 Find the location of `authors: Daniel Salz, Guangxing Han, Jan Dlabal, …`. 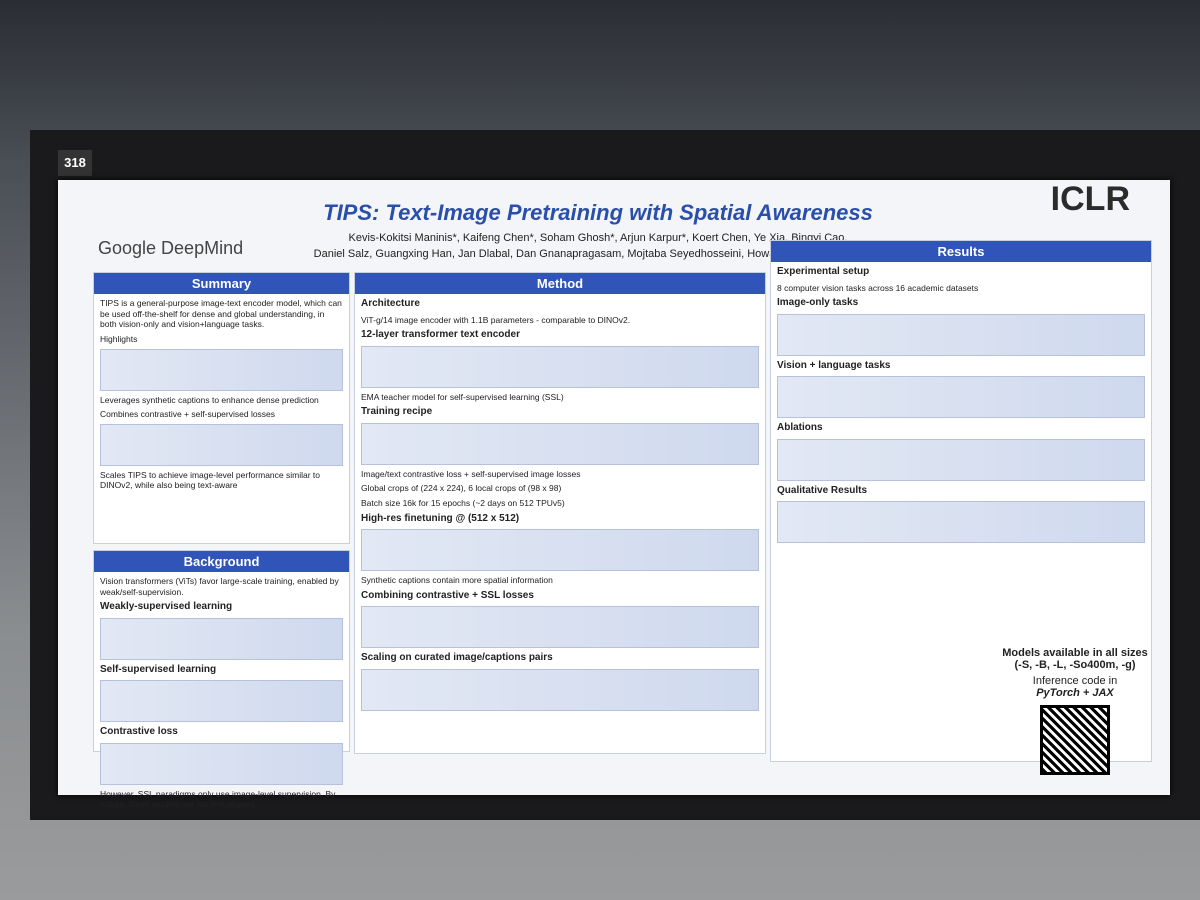

authors: Daniel Salz, Guangxing Han, Jan Dlabal, … is located at coordinates (598, 254).